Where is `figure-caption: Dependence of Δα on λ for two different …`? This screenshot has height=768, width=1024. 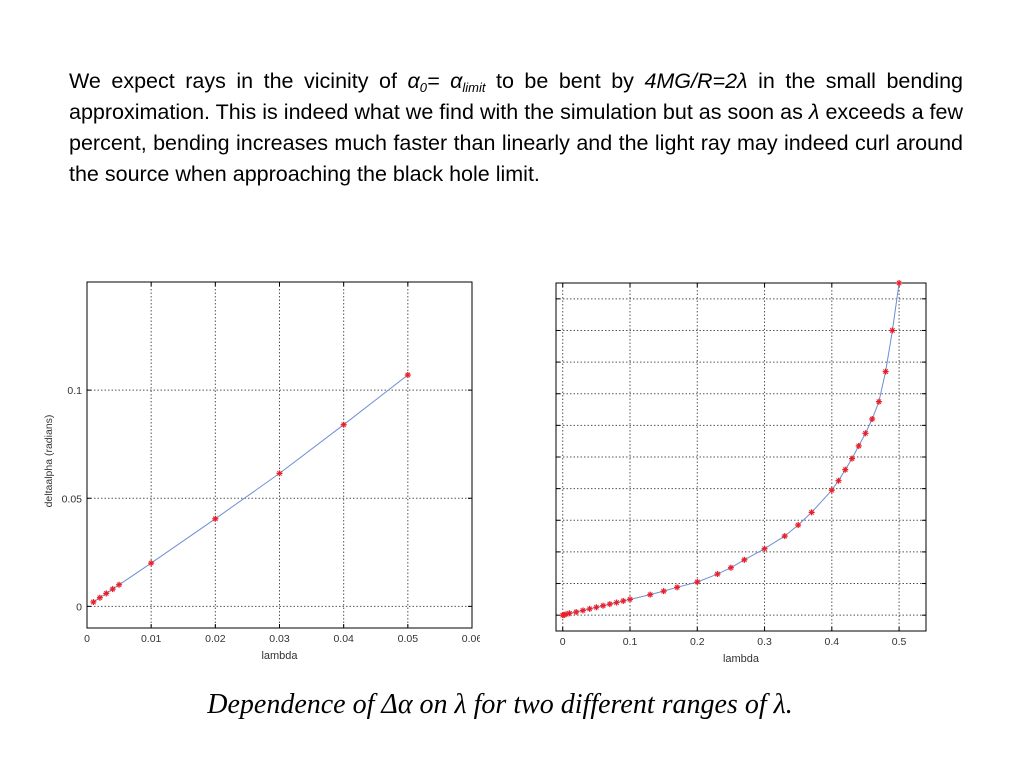
figure-caption: Dependence of Δα on λ for two different … is located at coordinates (500, 704).